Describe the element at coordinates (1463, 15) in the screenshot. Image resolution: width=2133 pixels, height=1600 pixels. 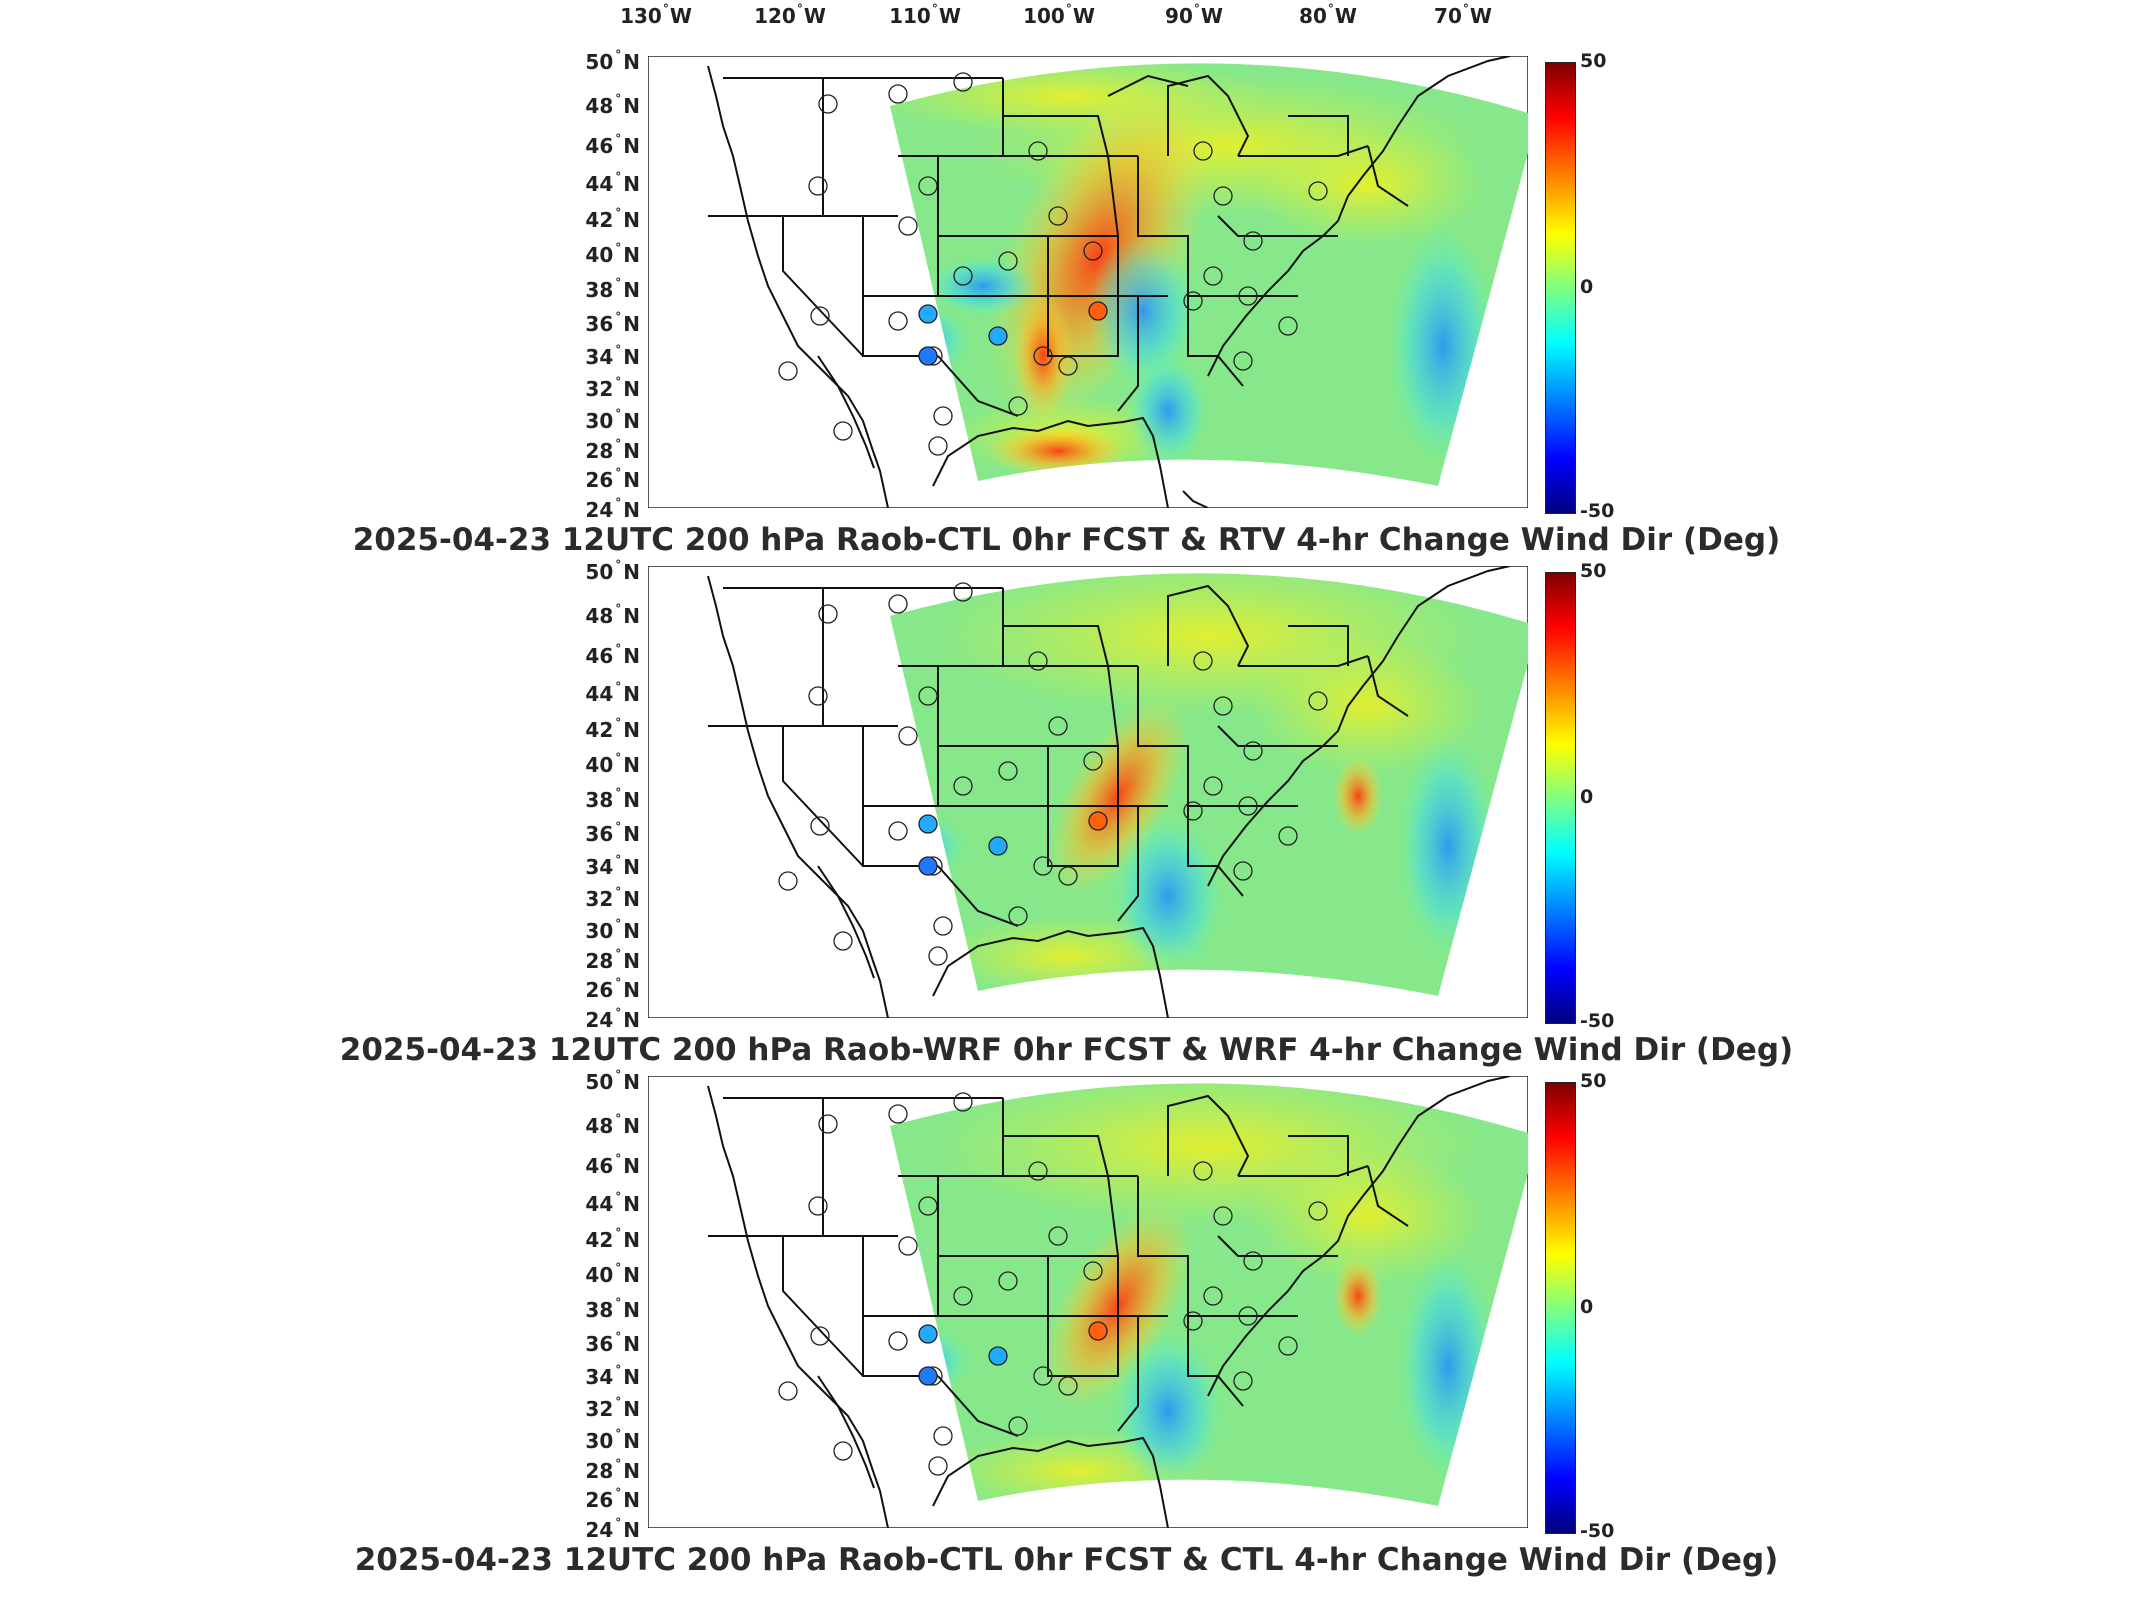
I see `lon-label: 70°W` at that location.